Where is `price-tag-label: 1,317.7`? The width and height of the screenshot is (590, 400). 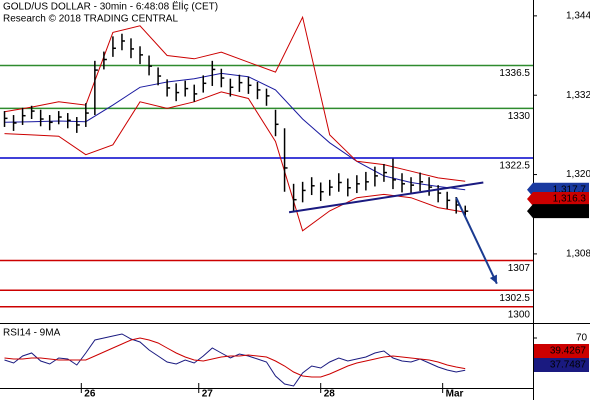 price-tag-label: 1,317.7 is located at coordinates (570, 189).